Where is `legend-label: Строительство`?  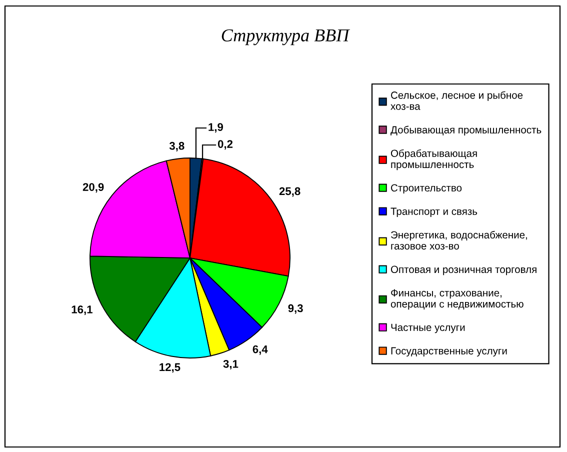
legend-label: Строительство is located at coordinates (426, 189).